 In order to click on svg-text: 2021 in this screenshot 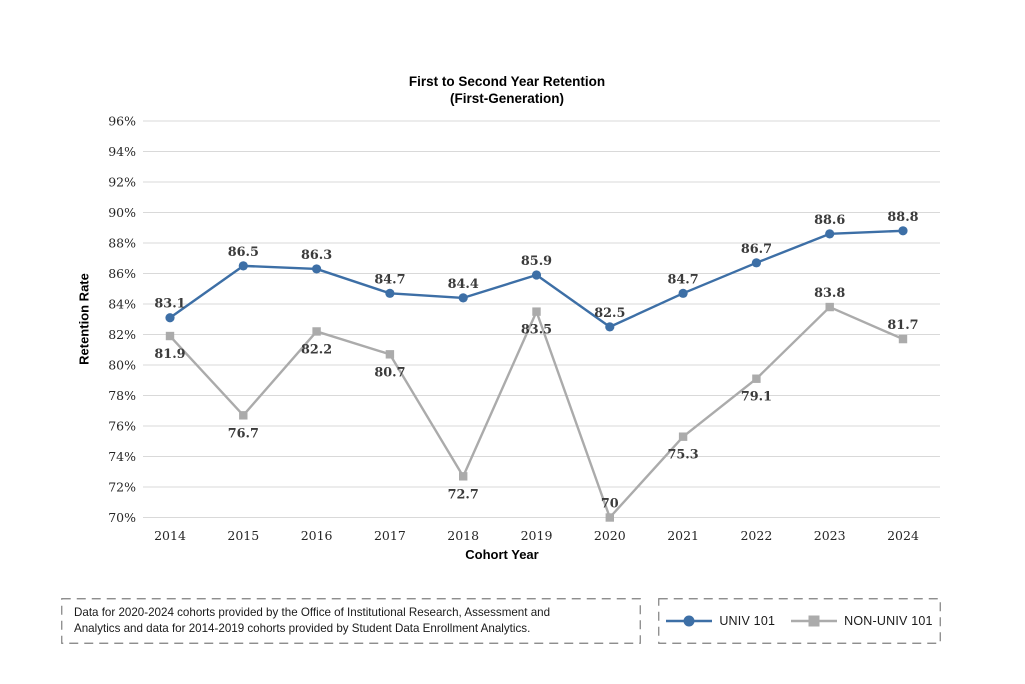, I will do `click(683, 535)`.